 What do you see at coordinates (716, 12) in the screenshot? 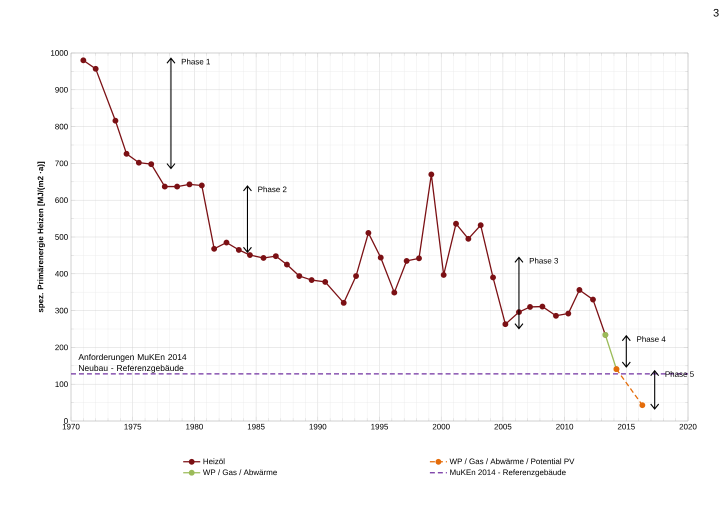
I see `text: 3` at bounding box center [716, 12].